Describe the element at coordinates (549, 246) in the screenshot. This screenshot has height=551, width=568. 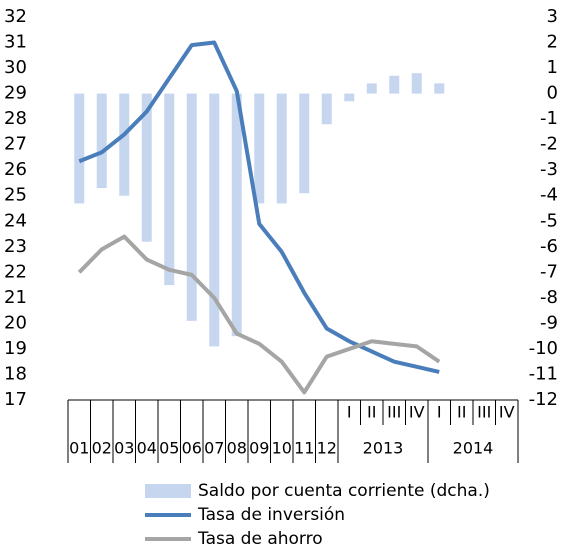
I see `y2-tick-label: -6` at that location.